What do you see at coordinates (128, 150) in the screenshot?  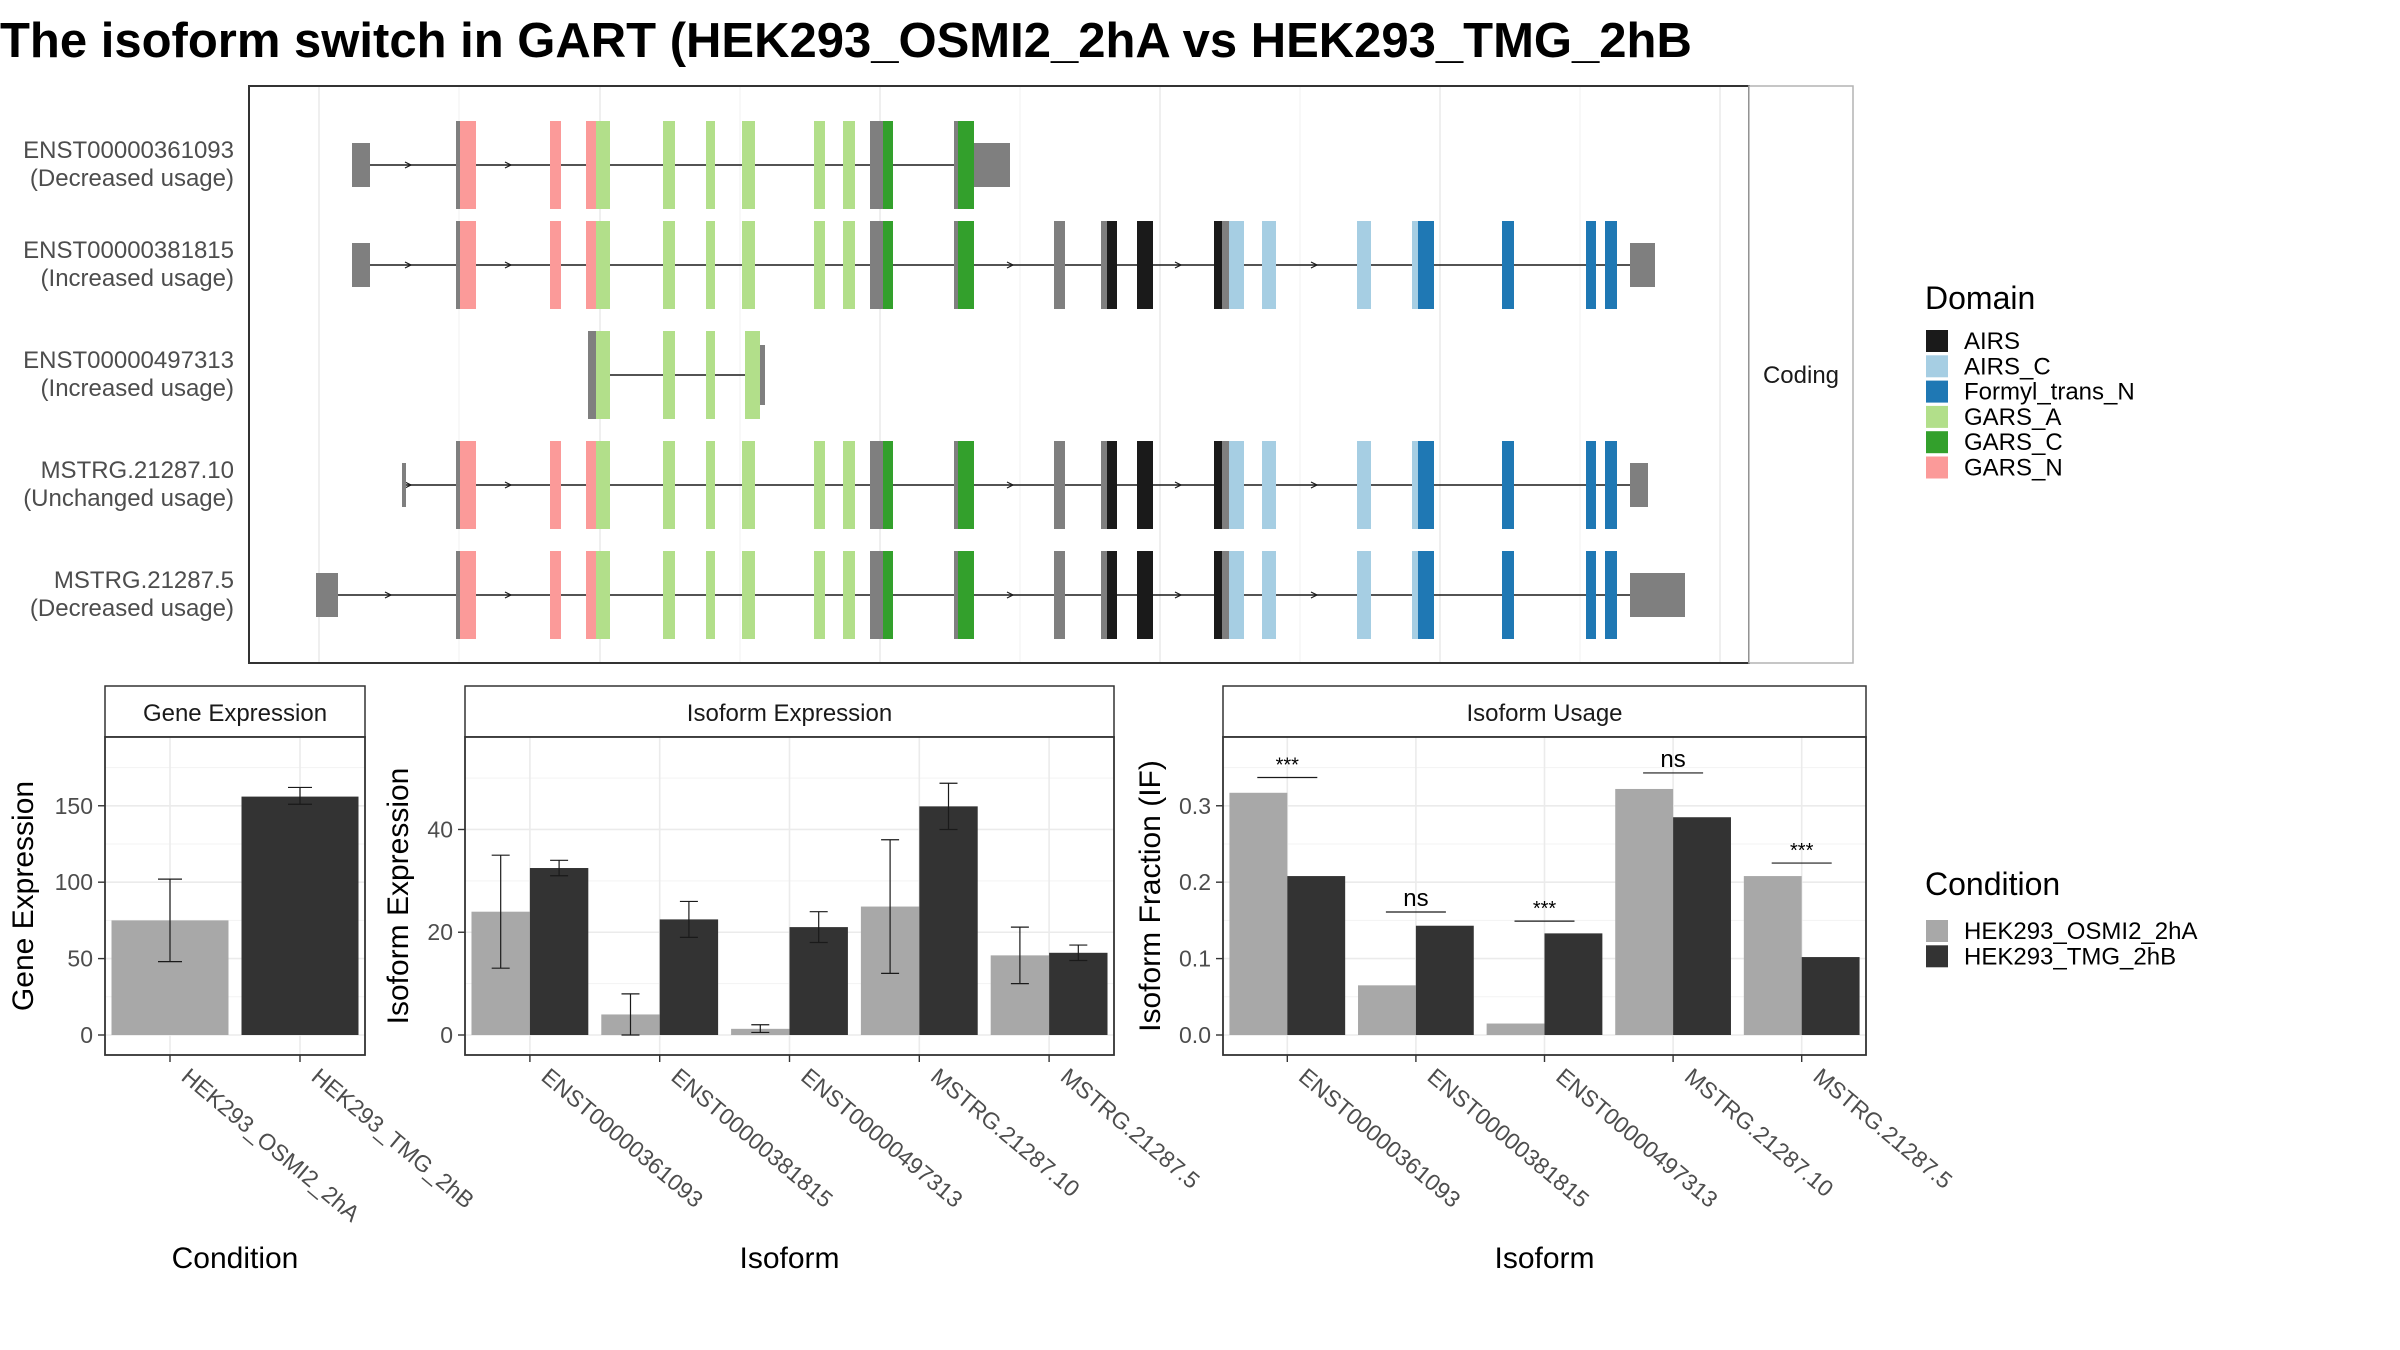 I see `transcript-id-label: ENST00000361093` at bounding box center [128, 150].